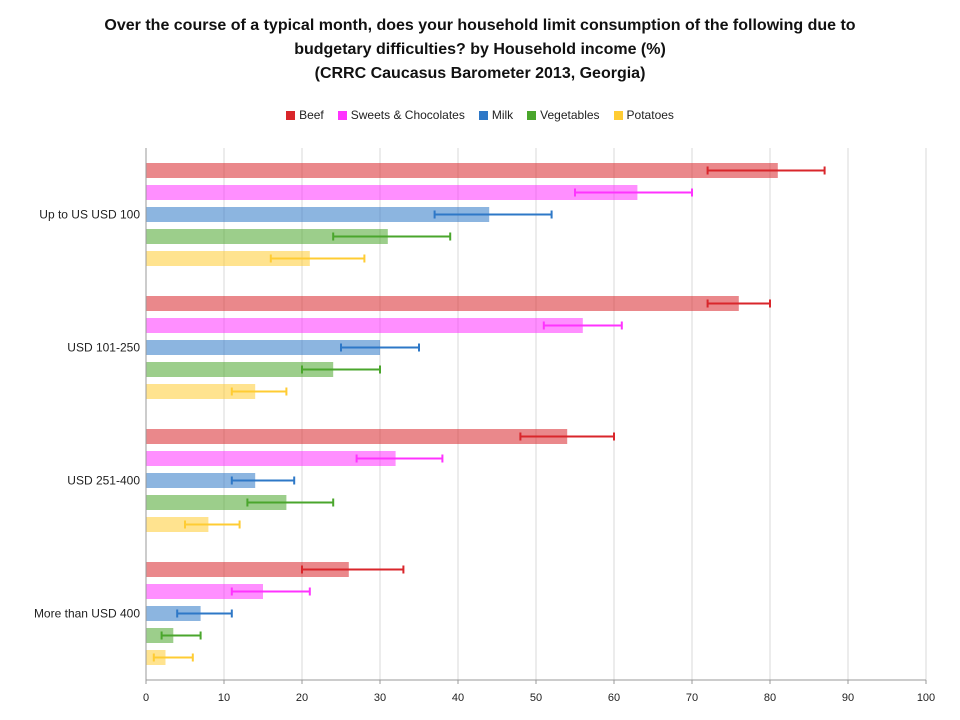 This screenshot has height=720, width=960. I want to click on category-label: USD 101-250, so click(103, 348).